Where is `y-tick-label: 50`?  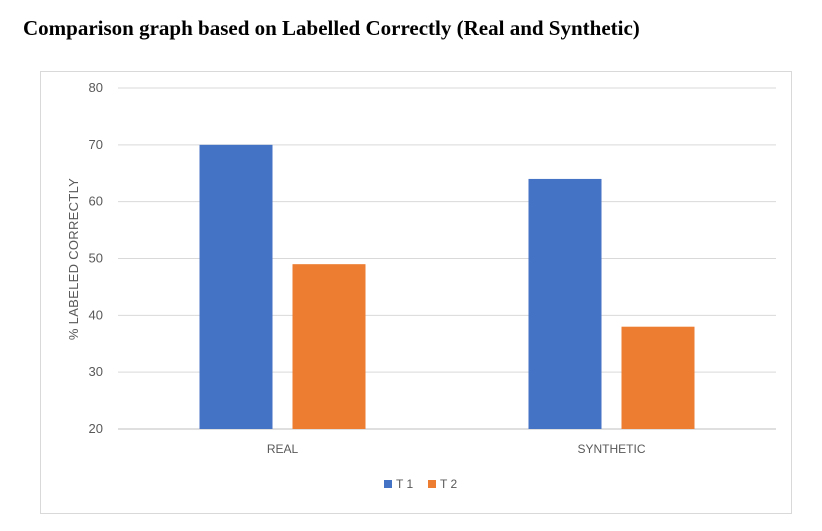 y-tick-label: 50 is located at coordinates (96, 258).